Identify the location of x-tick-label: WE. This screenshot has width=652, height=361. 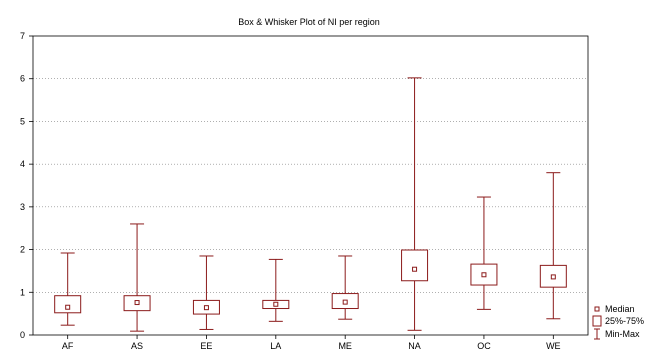
(553, 346).